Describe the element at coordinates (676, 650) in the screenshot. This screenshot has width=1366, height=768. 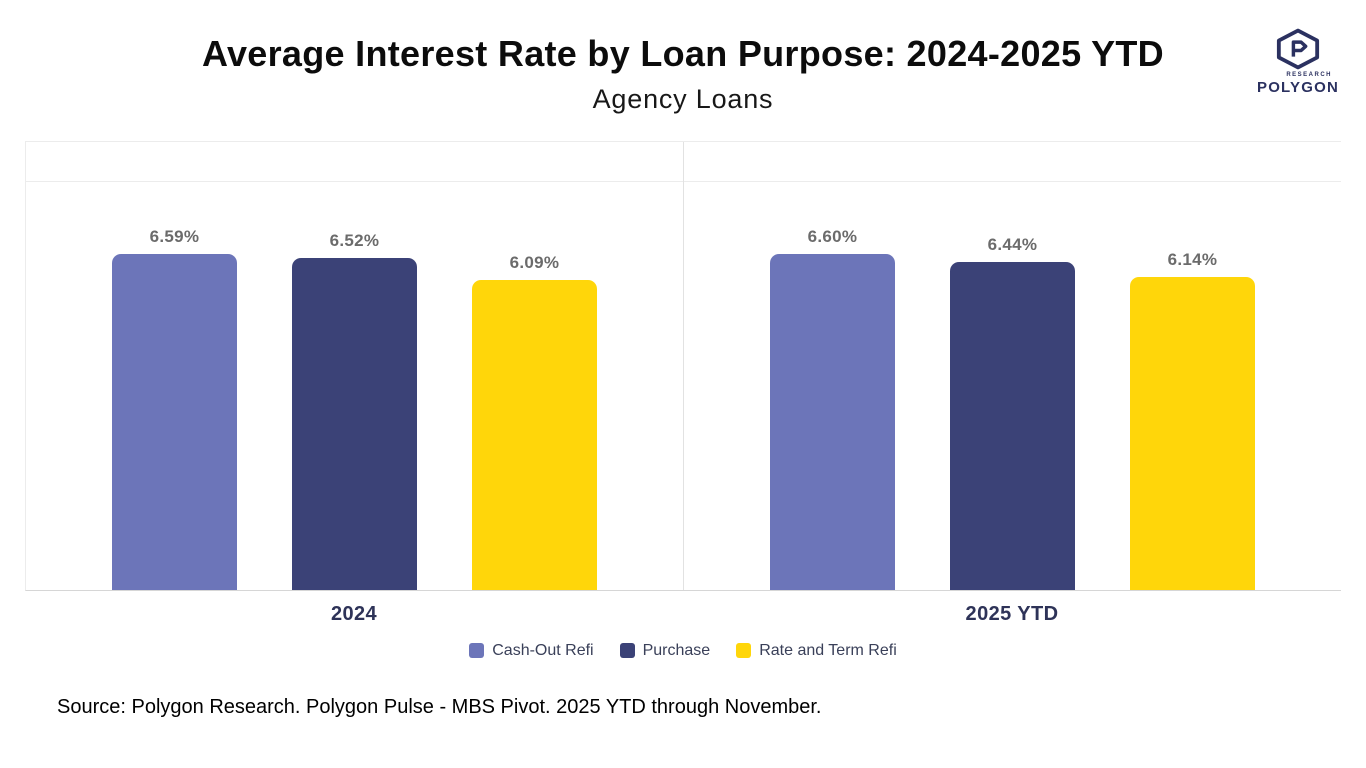
I see `legend-label: Purchase` at that location.